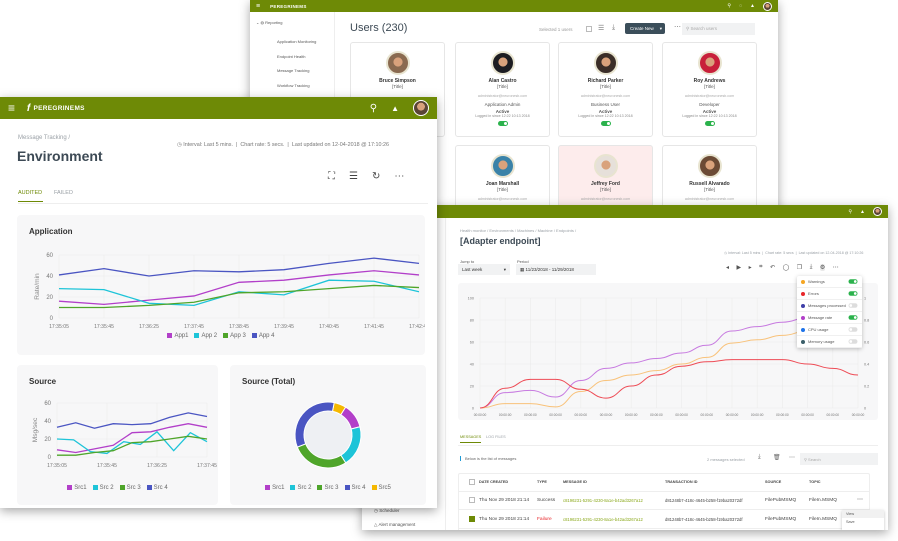 The width and height of the screenshot is (898, 541). Describe the element at coordinates (863, 514) in the screenshot. I see `menu-item-view: View` at that location.